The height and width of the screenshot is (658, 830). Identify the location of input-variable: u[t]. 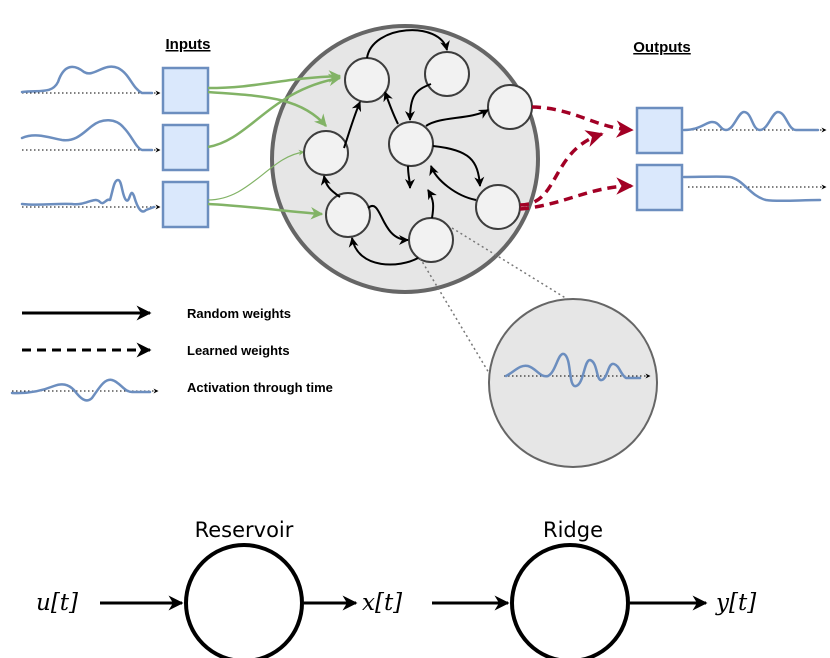
(57, 603).